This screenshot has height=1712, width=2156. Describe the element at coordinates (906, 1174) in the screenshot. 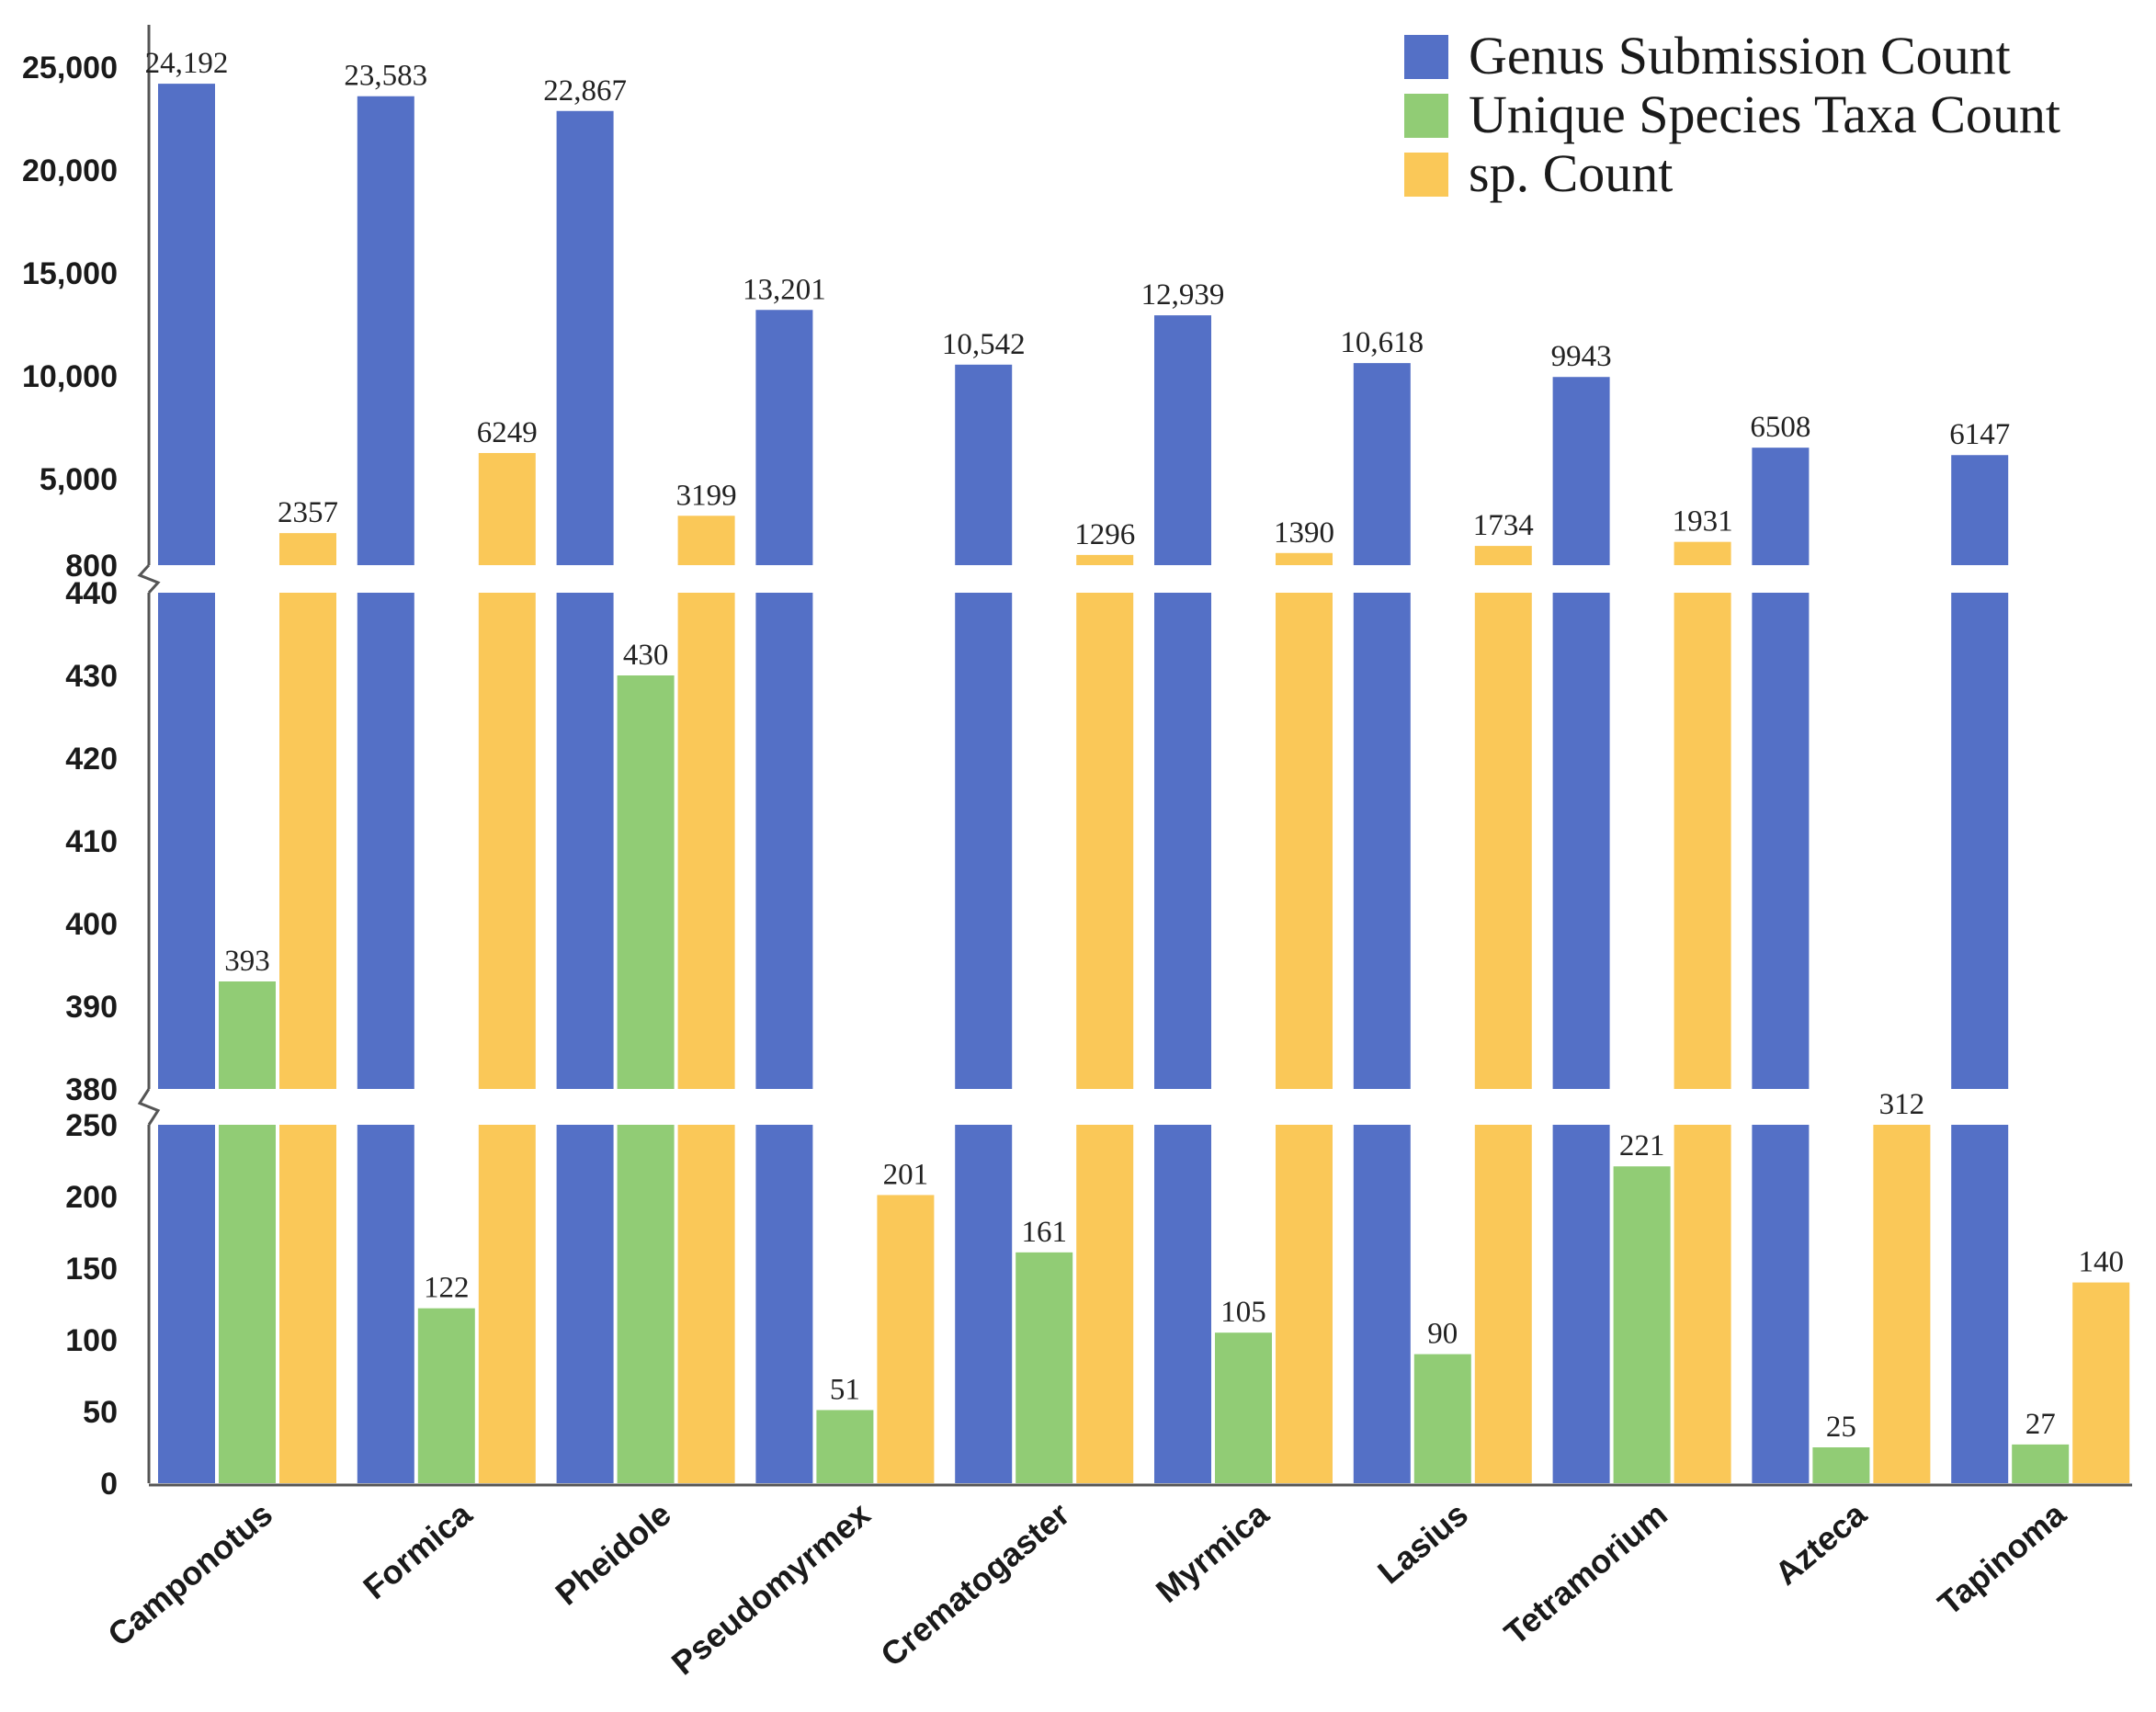

I see `data-label-pseudomyrmex-series-2: 201` at that location.